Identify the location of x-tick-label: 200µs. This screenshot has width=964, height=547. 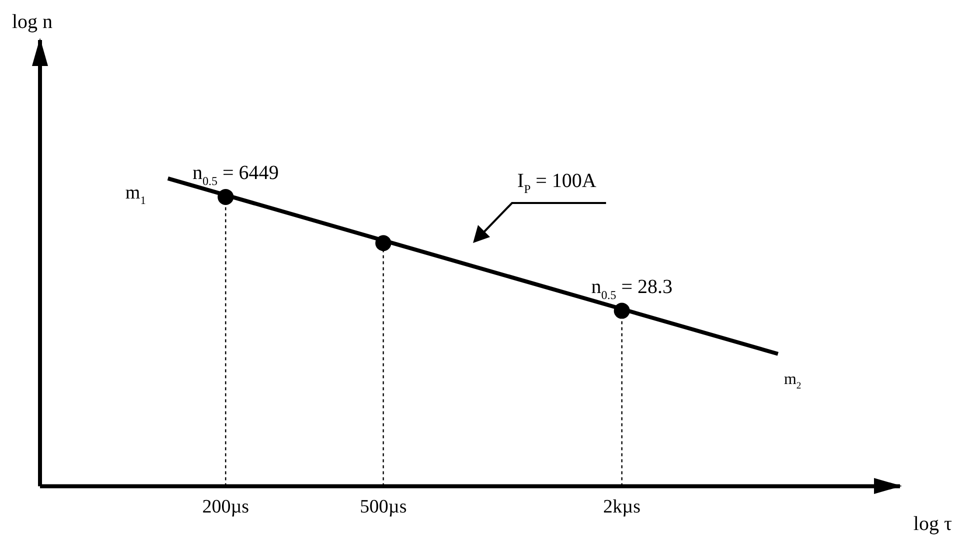
(226, 507).